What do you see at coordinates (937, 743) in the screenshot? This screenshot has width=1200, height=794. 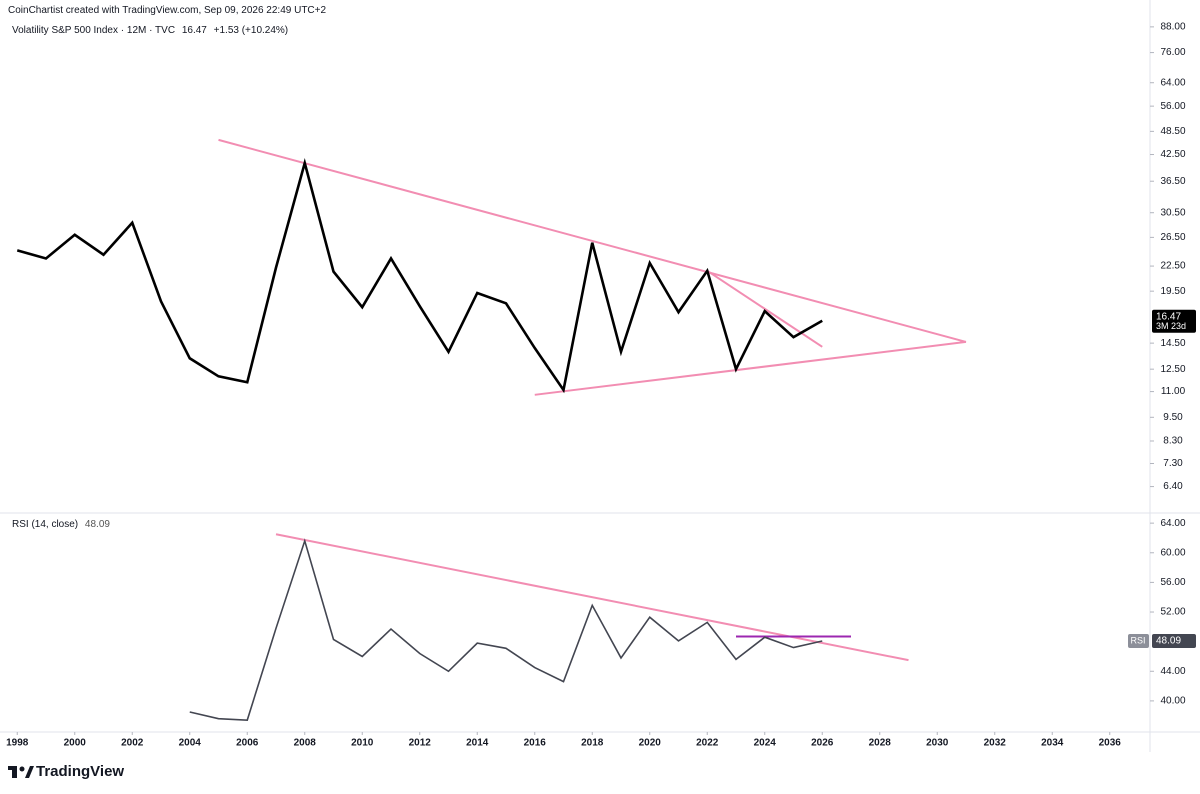 I see `x-tick-label: 2030` at bounding box center [937, 743].